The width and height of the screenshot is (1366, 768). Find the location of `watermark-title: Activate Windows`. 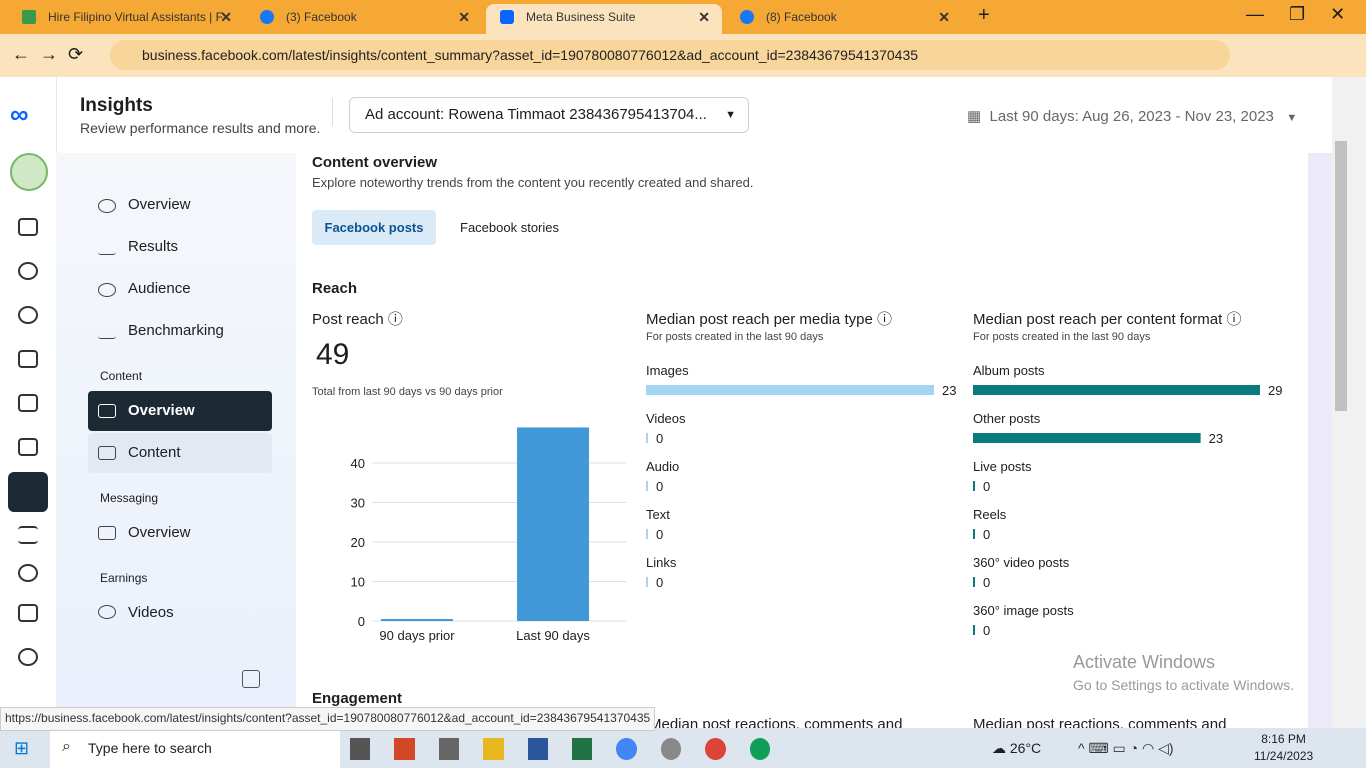

watermark-title: Activate Windows is located at coordinates (1144, 662).